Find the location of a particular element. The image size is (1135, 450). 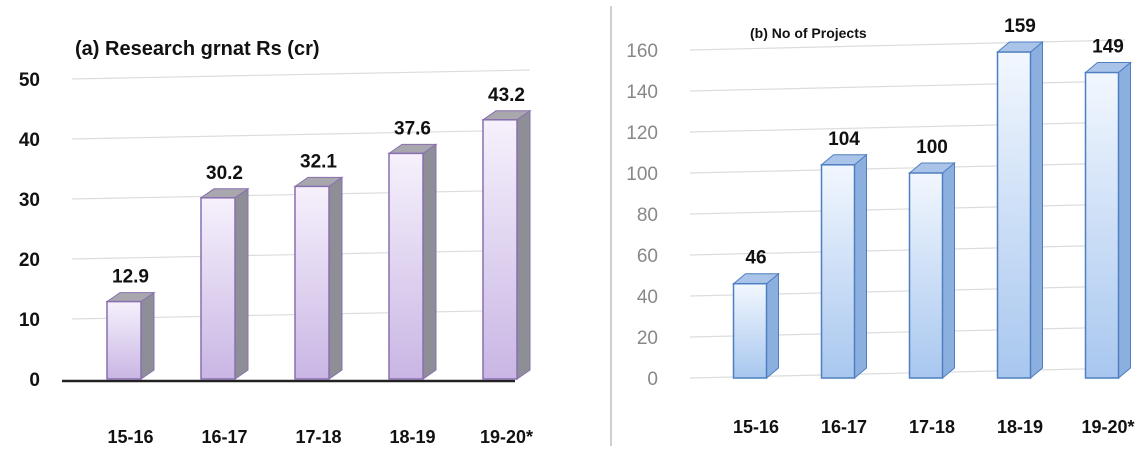

y-tick-label: 30 is located at coordinates (29, 200).